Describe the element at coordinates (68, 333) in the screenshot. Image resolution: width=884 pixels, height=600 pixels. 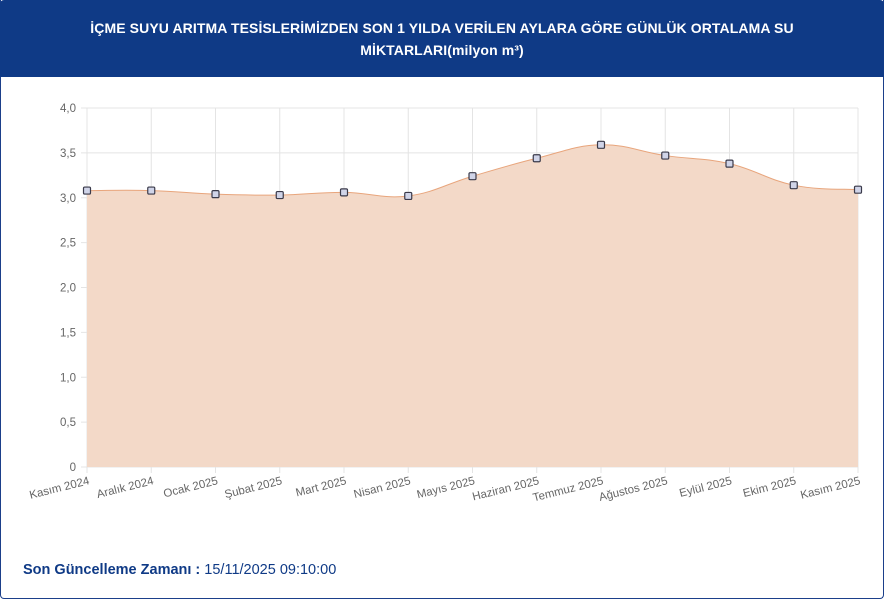
I see `y-tick-label: 1,5` at that location.